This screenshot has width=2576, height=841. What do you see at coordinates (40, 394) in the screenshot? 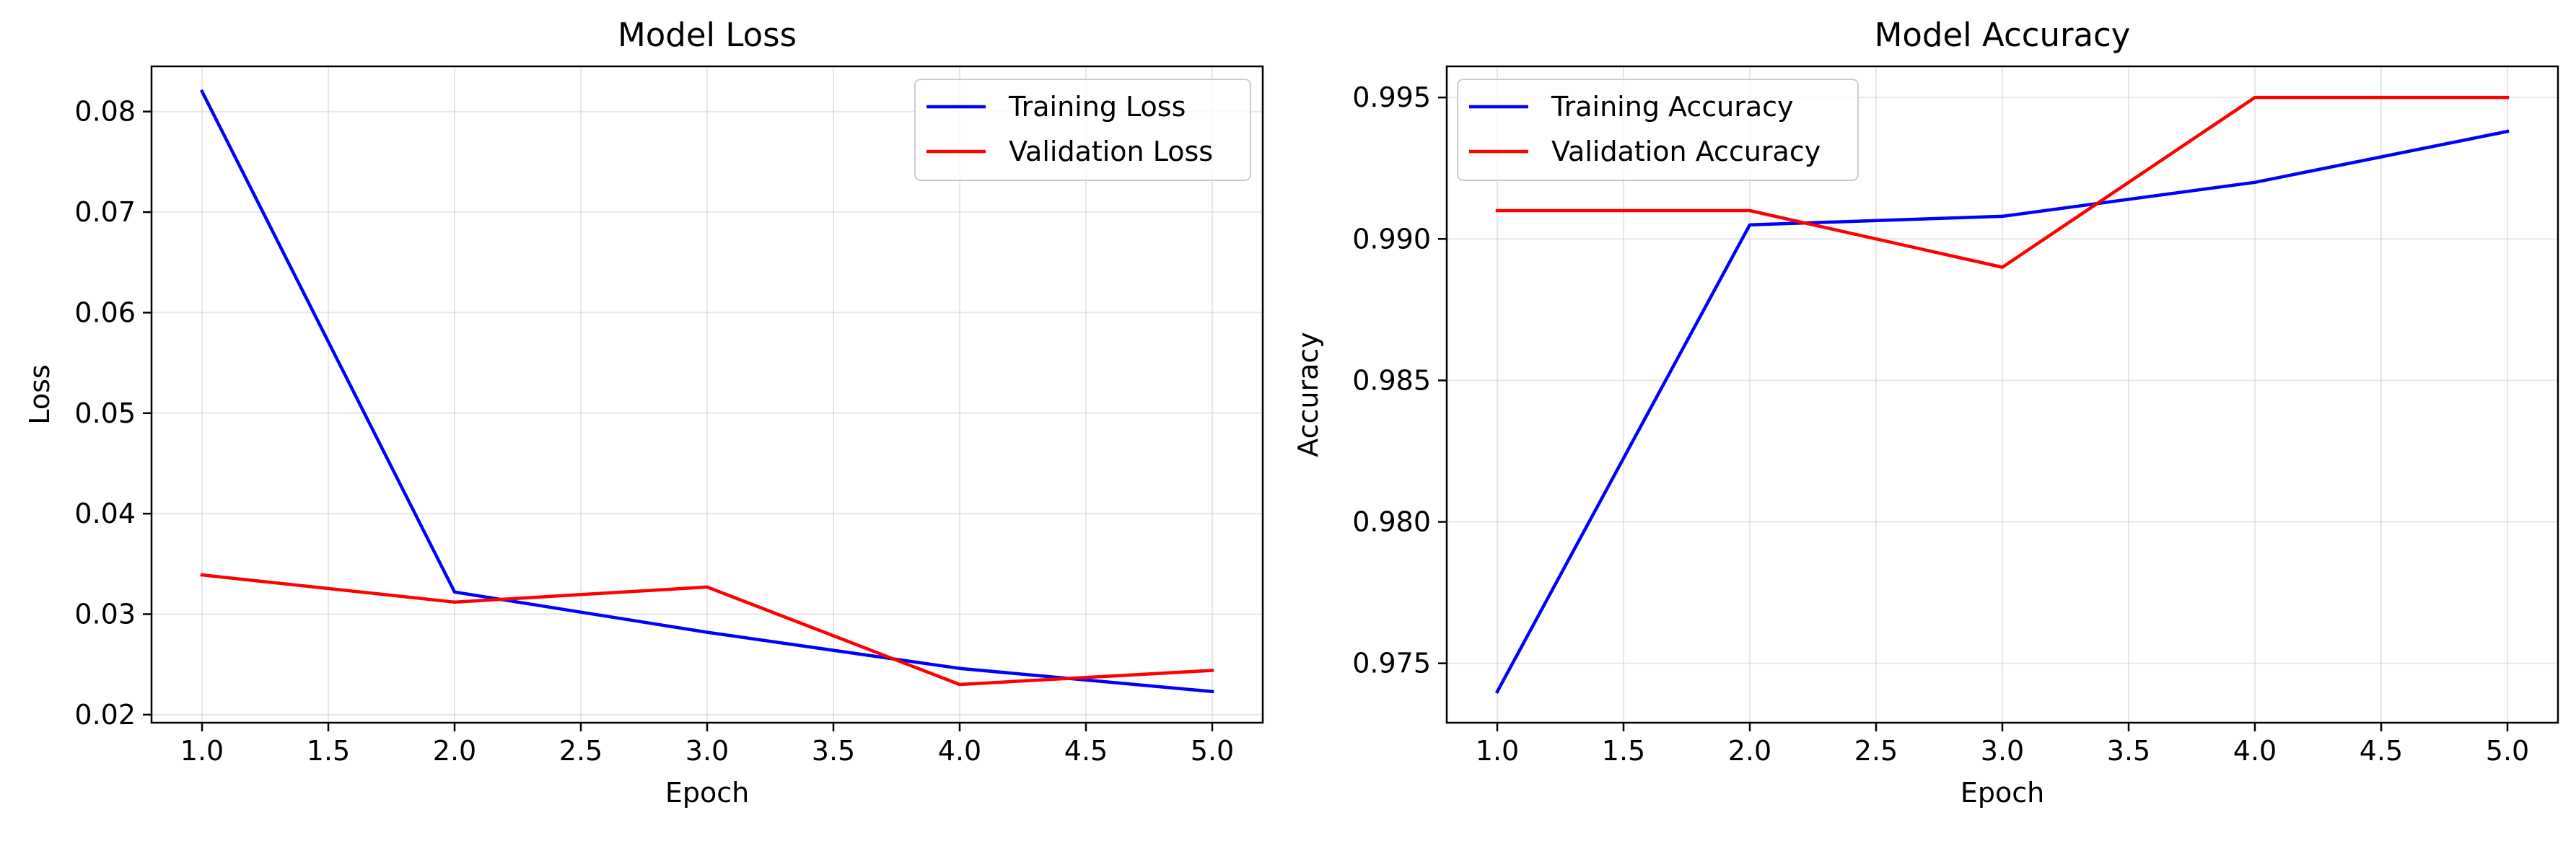
I see `y-axis-label: Loss` at bounding box center [40, 394].